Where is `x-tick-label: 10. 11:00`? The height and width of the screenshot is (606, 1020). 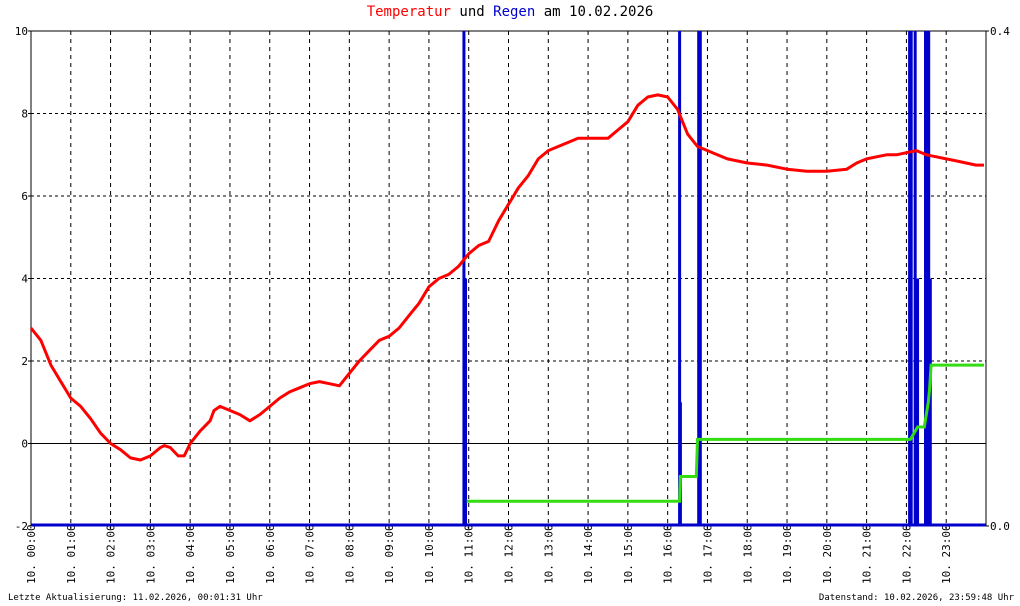 x-tick-label: 10. 11:00 is located at coordinates (469, 554).